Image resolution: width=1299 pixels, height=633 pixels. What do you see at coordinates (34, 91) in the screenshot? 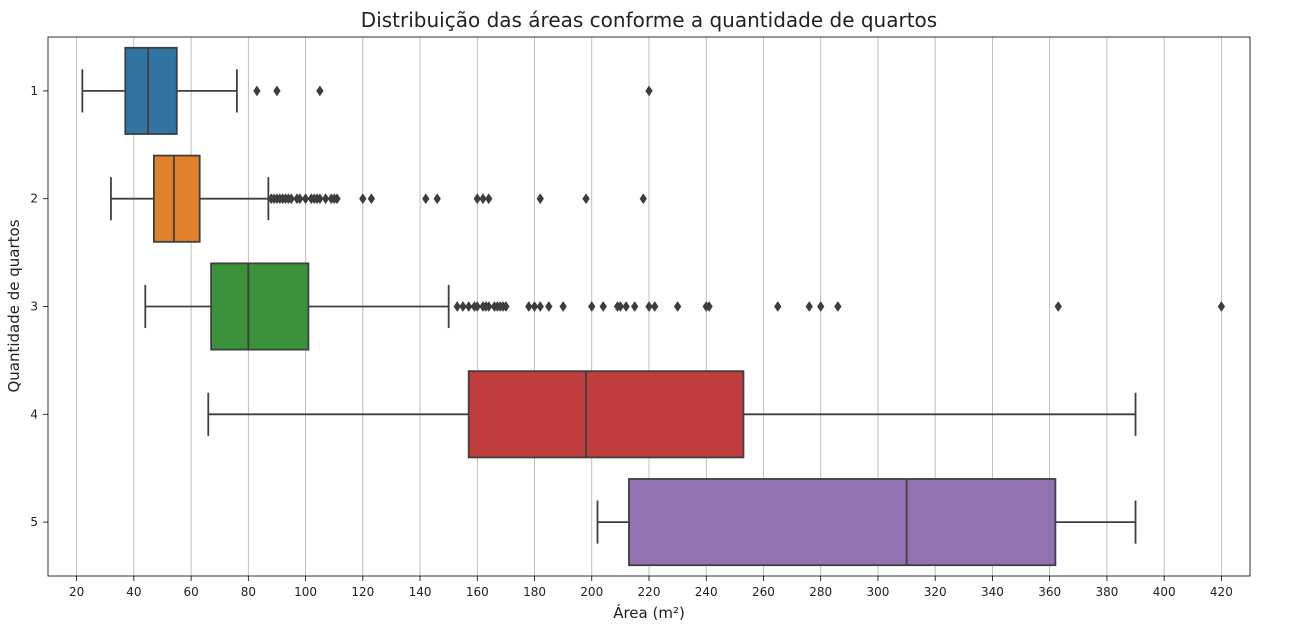
I see `y-tick-label: 1` at bounding box center [34, 91].